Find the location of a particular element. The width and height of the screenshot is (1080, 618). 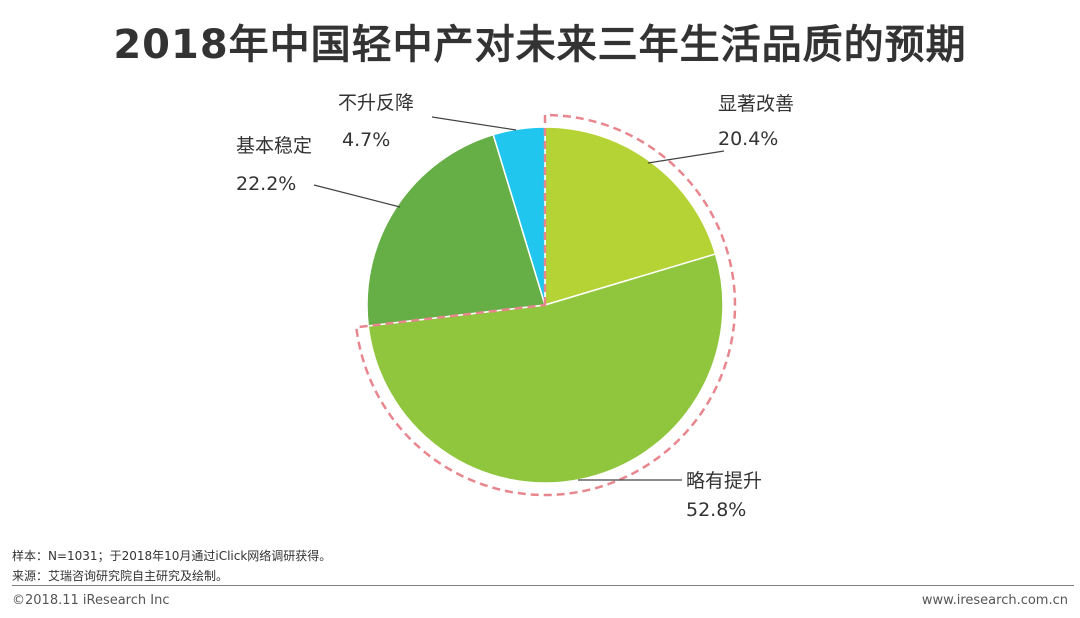

chart-title: 2018年中国轻中产对未来三年生活品质的预期 is located at coordinates (540, 45).